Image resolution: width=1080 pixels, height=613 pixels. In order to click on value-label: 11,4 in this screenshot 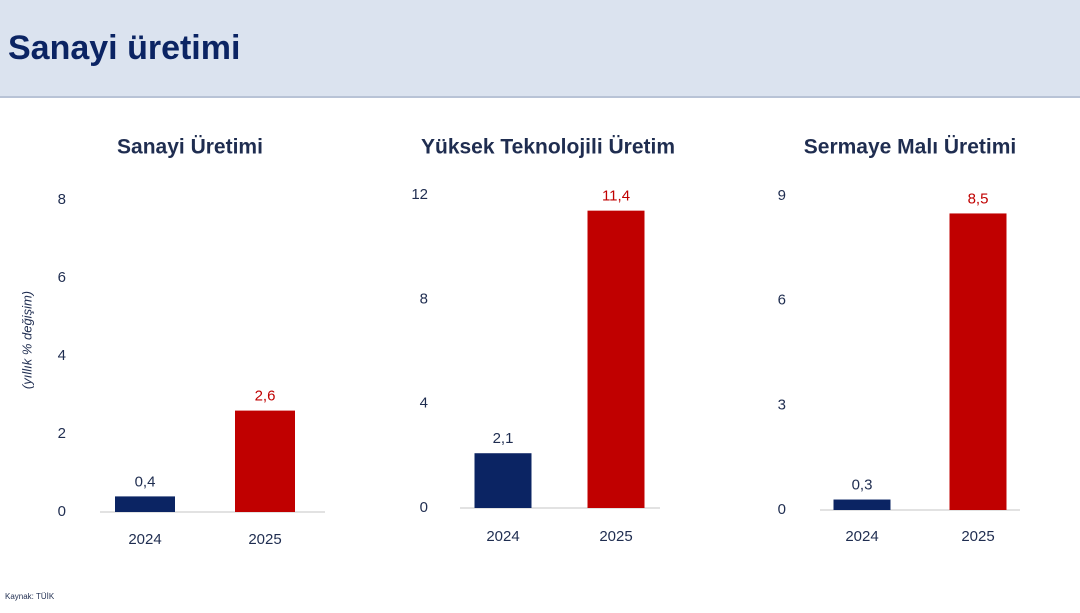, I will do `click(616, 196)`.